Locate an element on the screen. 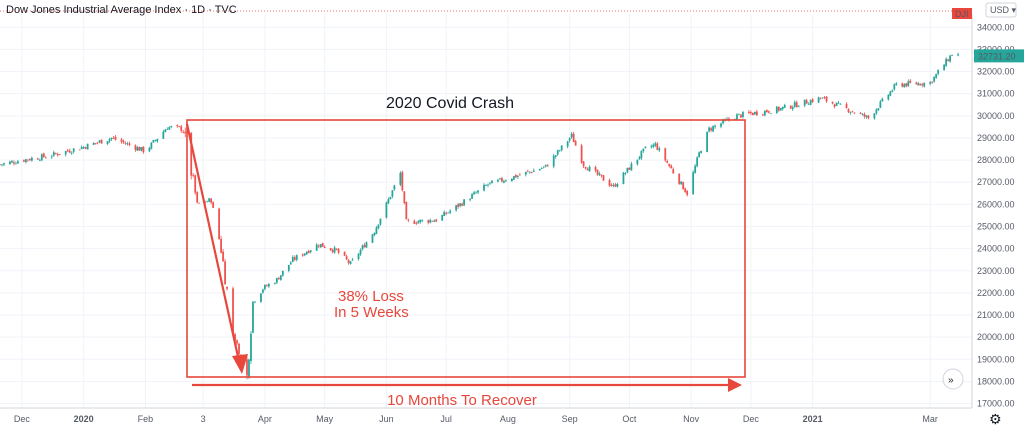 This screenshot has height=428, width=1024. x-tick-label: 3 is located at coordinates (203, 419).